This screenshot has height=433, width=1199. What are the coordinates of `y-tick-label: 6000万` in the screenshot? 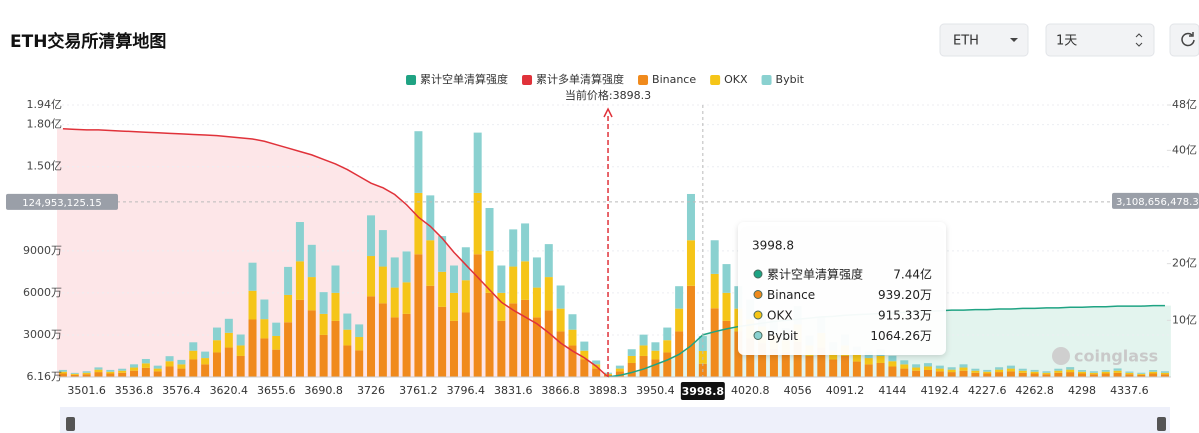 It's located at (42, 292).